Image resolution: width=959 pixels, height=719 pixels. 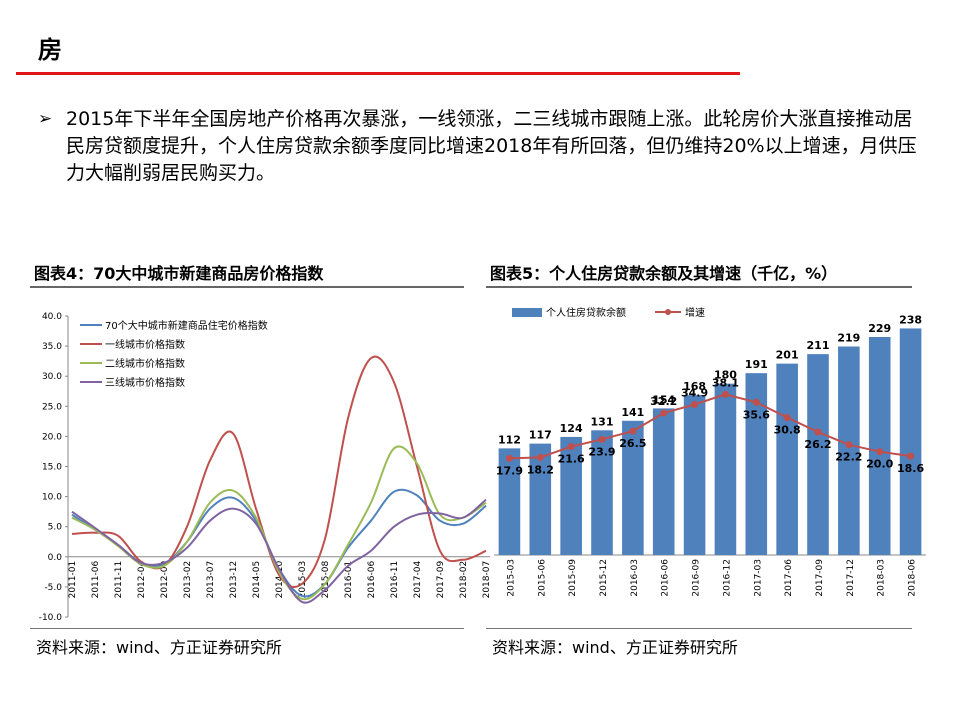 I want to click on chart1-x-tick-label: 2013-02, so click(x=188, y=580).